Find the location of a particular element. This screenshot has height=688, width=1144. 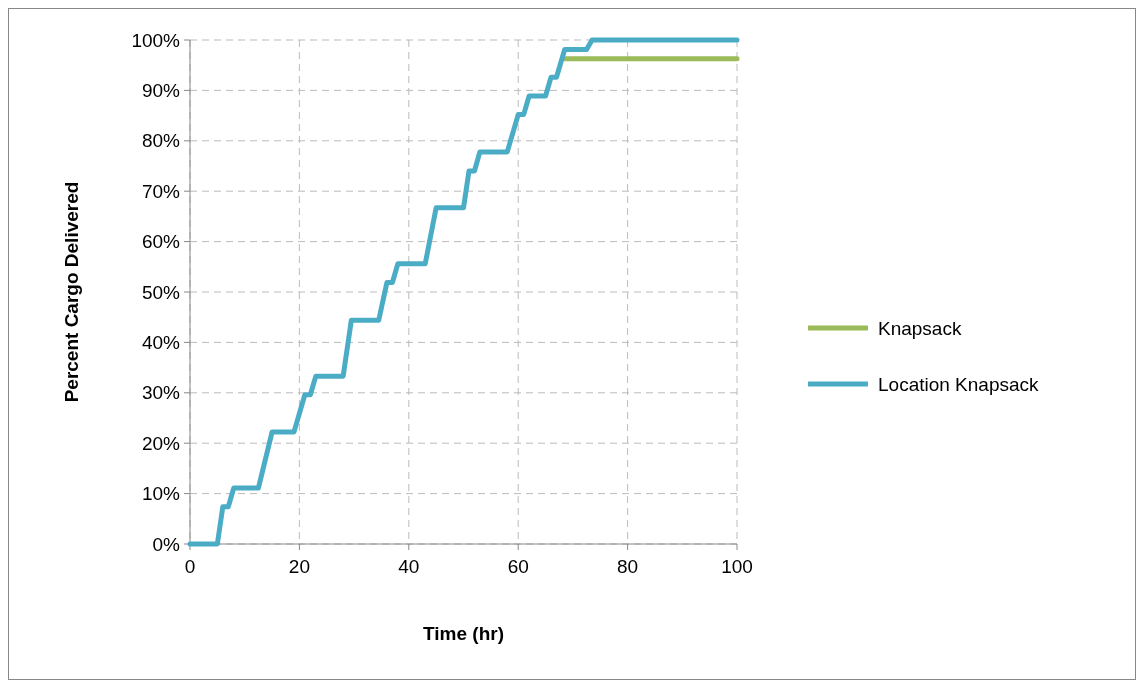

x-tick-label: 80 is located at coordinates (628, 566).